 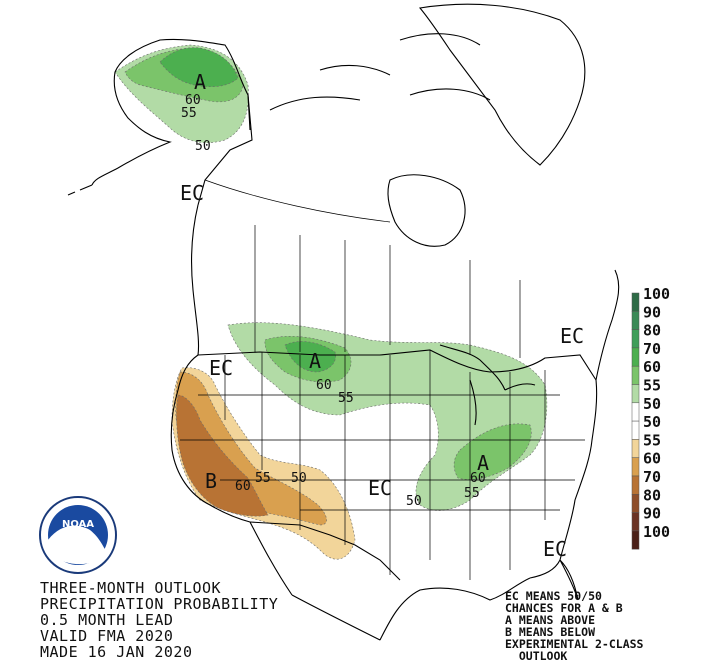 What do you see at coordinates (78, 535) in the screenshot?
I see `noaa-logo: NOAA` at bounding box center [78, 535].